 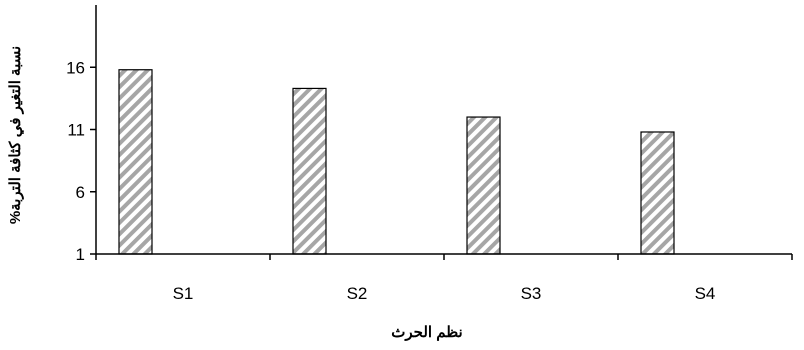 What do you see at coordinates (183, 293) in the screenshot?
I see `x-tick-label: S1` at bounding box center [183, 293].